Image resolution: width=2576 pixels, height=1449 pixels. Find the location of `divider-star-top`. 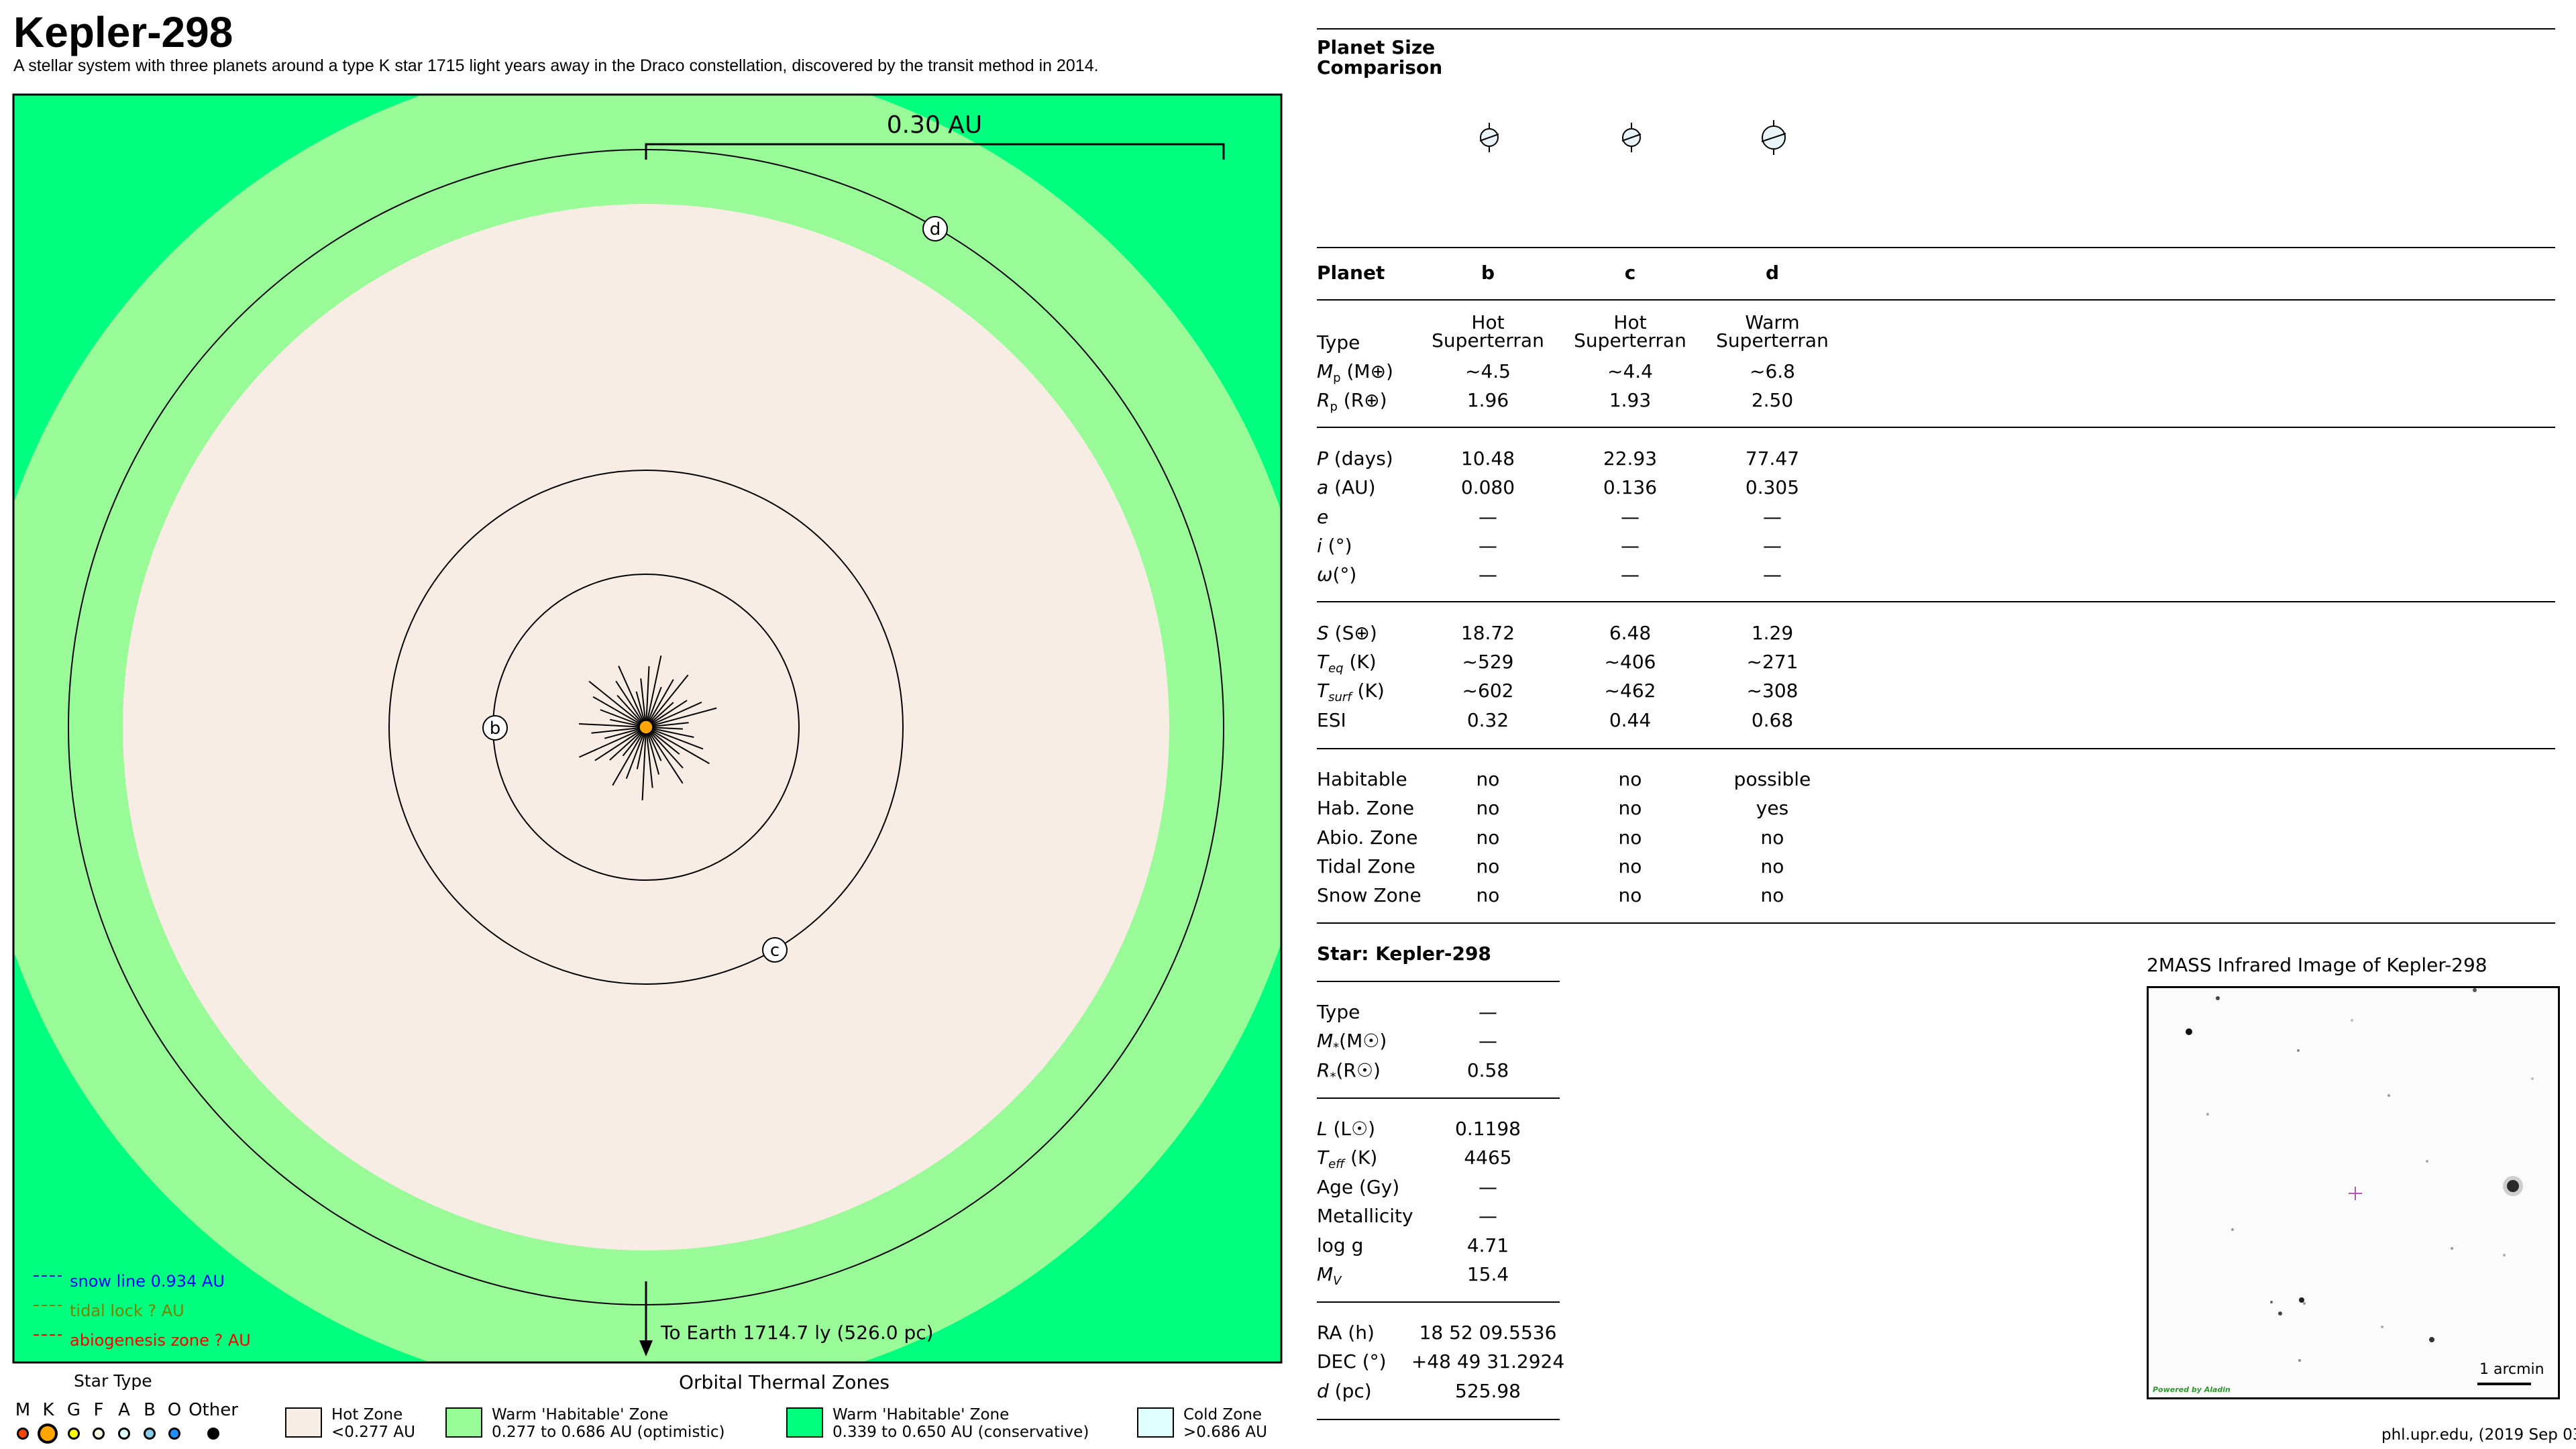

divider-star-top is located at coordinates (1936, 923).